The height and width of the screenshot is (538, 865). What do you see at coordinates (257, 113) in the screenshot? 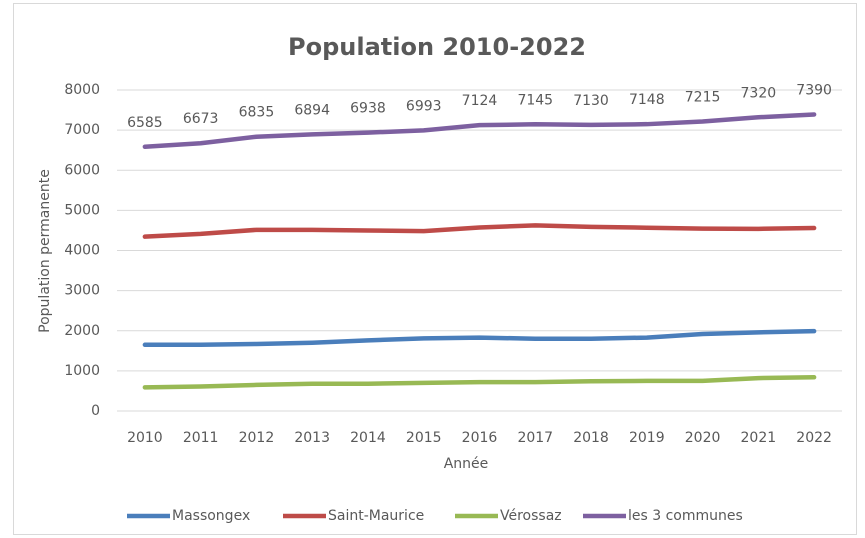
I see `data-label: 6835` at bounding box center [257, 113].